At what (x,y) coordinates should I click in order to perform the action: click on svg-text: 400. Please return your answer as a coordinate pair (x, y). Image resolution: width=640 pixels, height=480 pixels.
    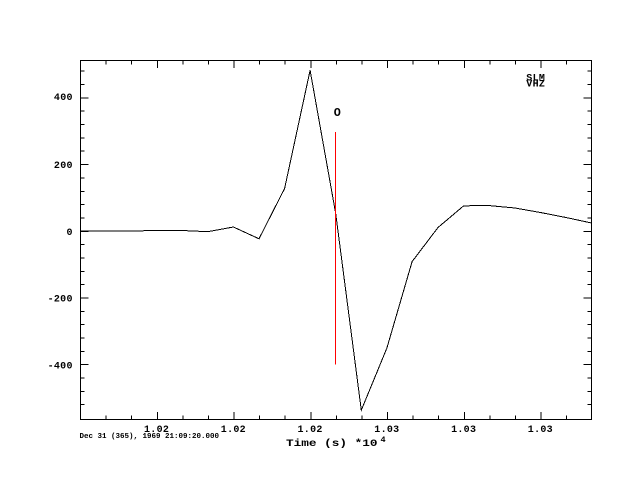
    Looking at the image, I should click on (63, 98).